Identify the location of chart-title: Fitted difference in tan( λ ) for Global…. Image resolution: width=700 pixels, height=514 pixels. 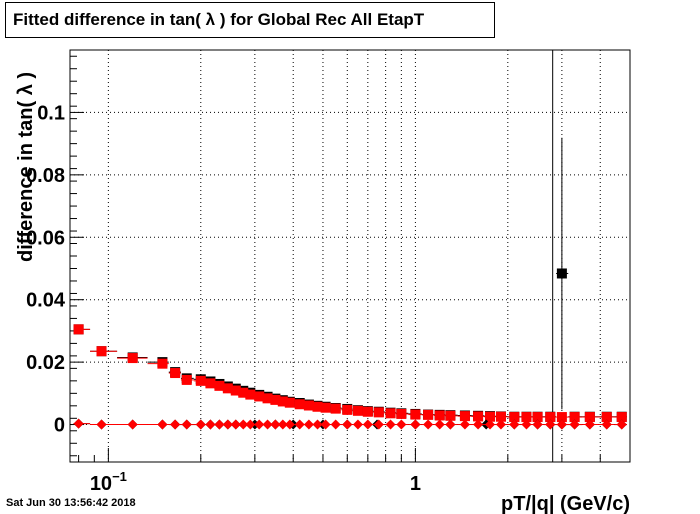
(250, 20).